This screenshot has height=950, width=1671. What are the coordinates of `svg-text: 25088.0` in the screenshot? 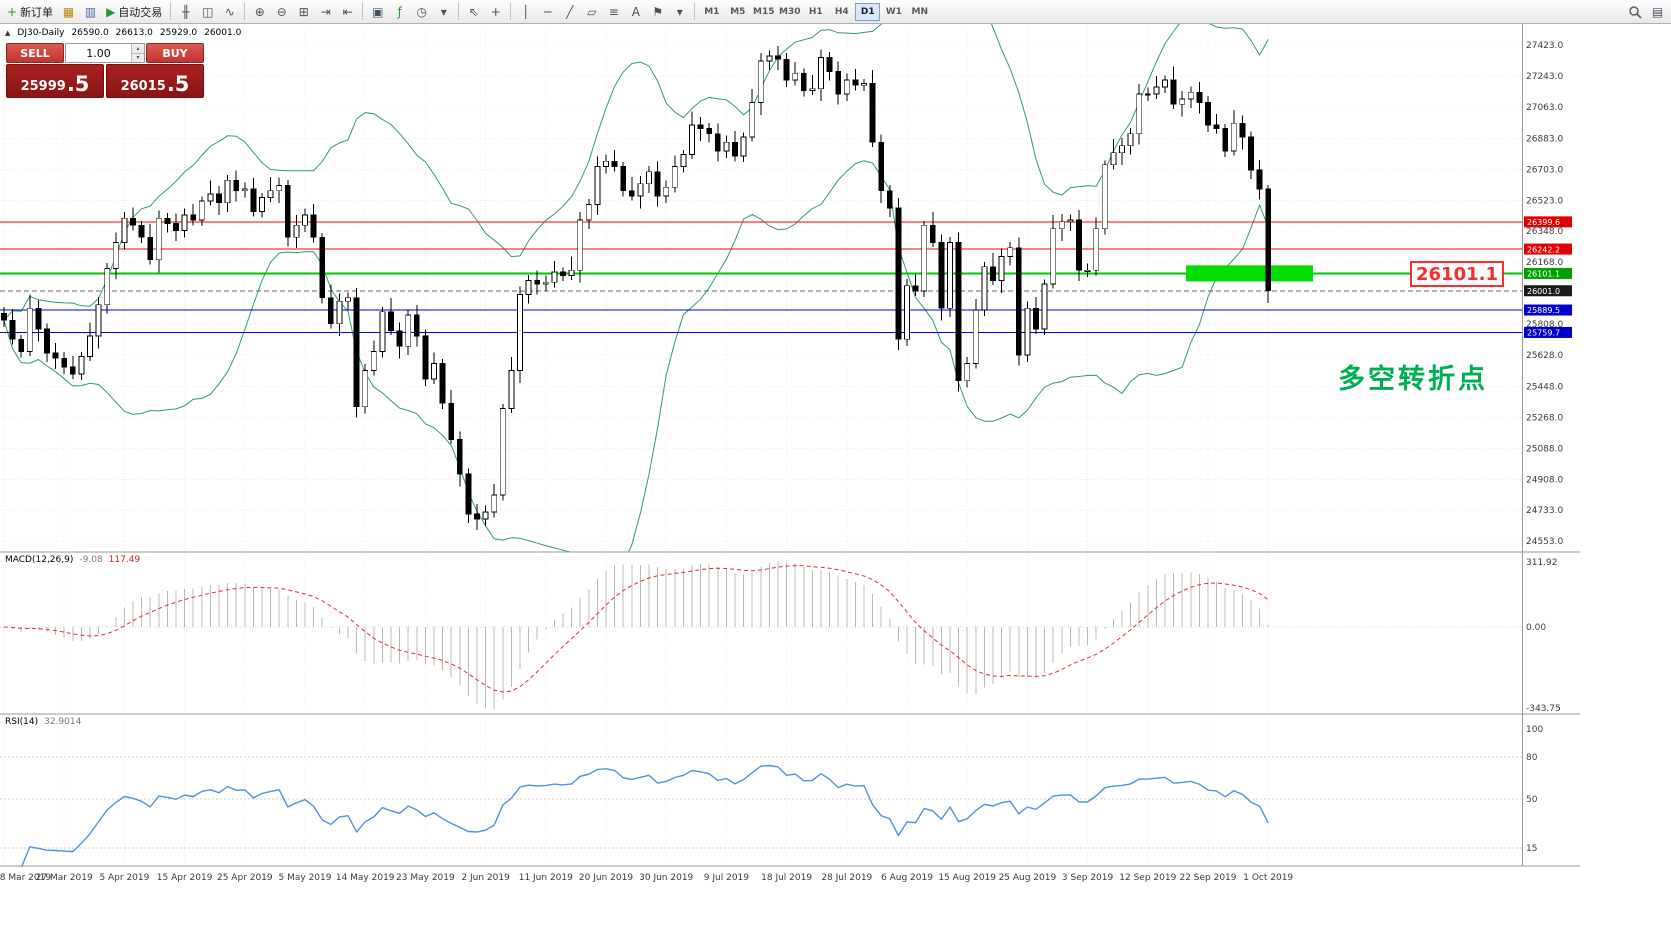 It's located at (1544, 450).